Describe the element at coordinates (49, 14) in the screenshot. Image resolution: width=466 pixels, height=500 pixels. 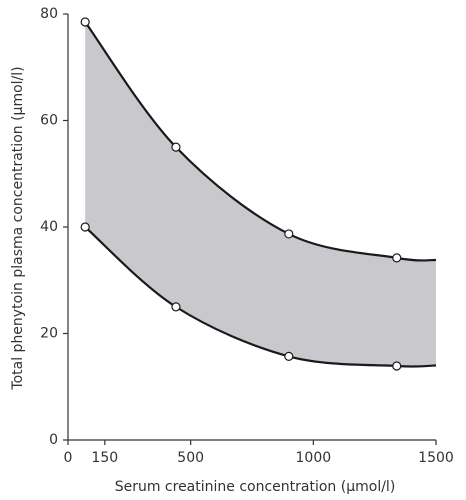
I see `y-tick-label: 80` at that location.